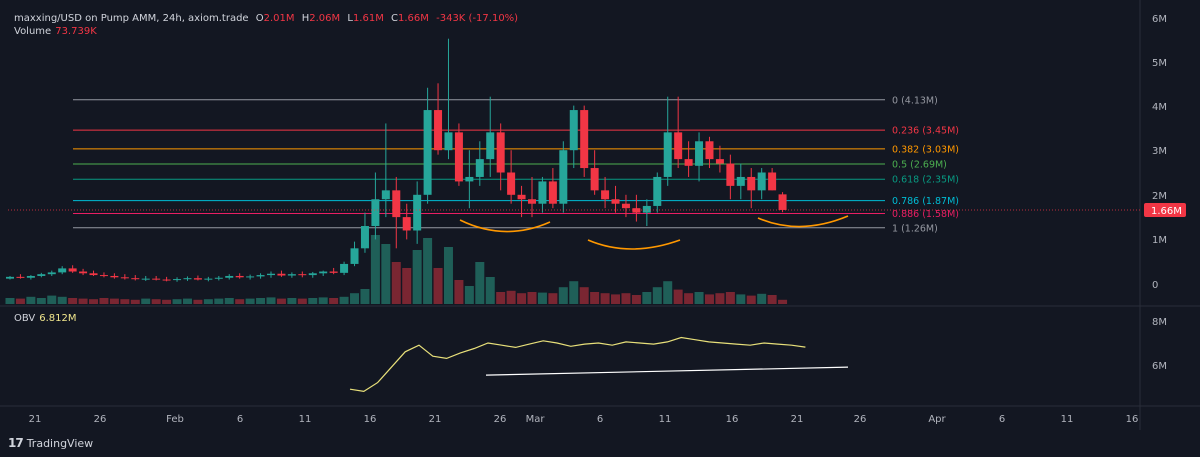  What do you see at coordinates (58, 318) in the screenshot?
I see `obv-value: 6.812M` at bounding box center [58, 318].